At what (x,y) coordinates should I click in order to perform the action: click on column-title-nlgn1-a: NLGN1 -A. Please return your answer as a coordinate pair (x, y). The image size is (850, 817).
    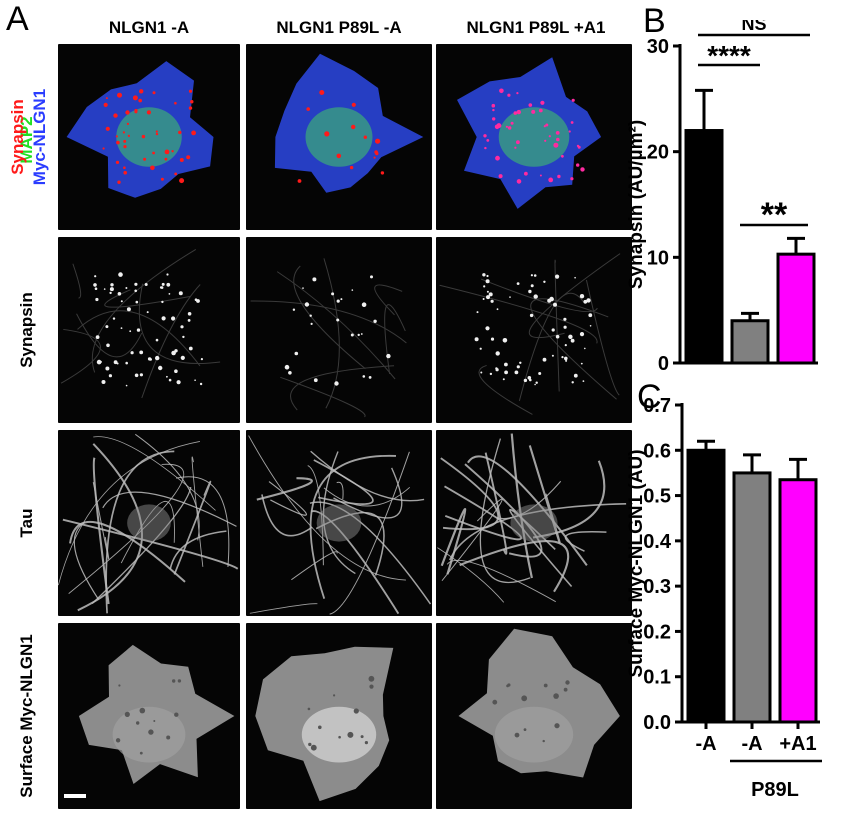
    Looking at the image, I should click on (149, 27).